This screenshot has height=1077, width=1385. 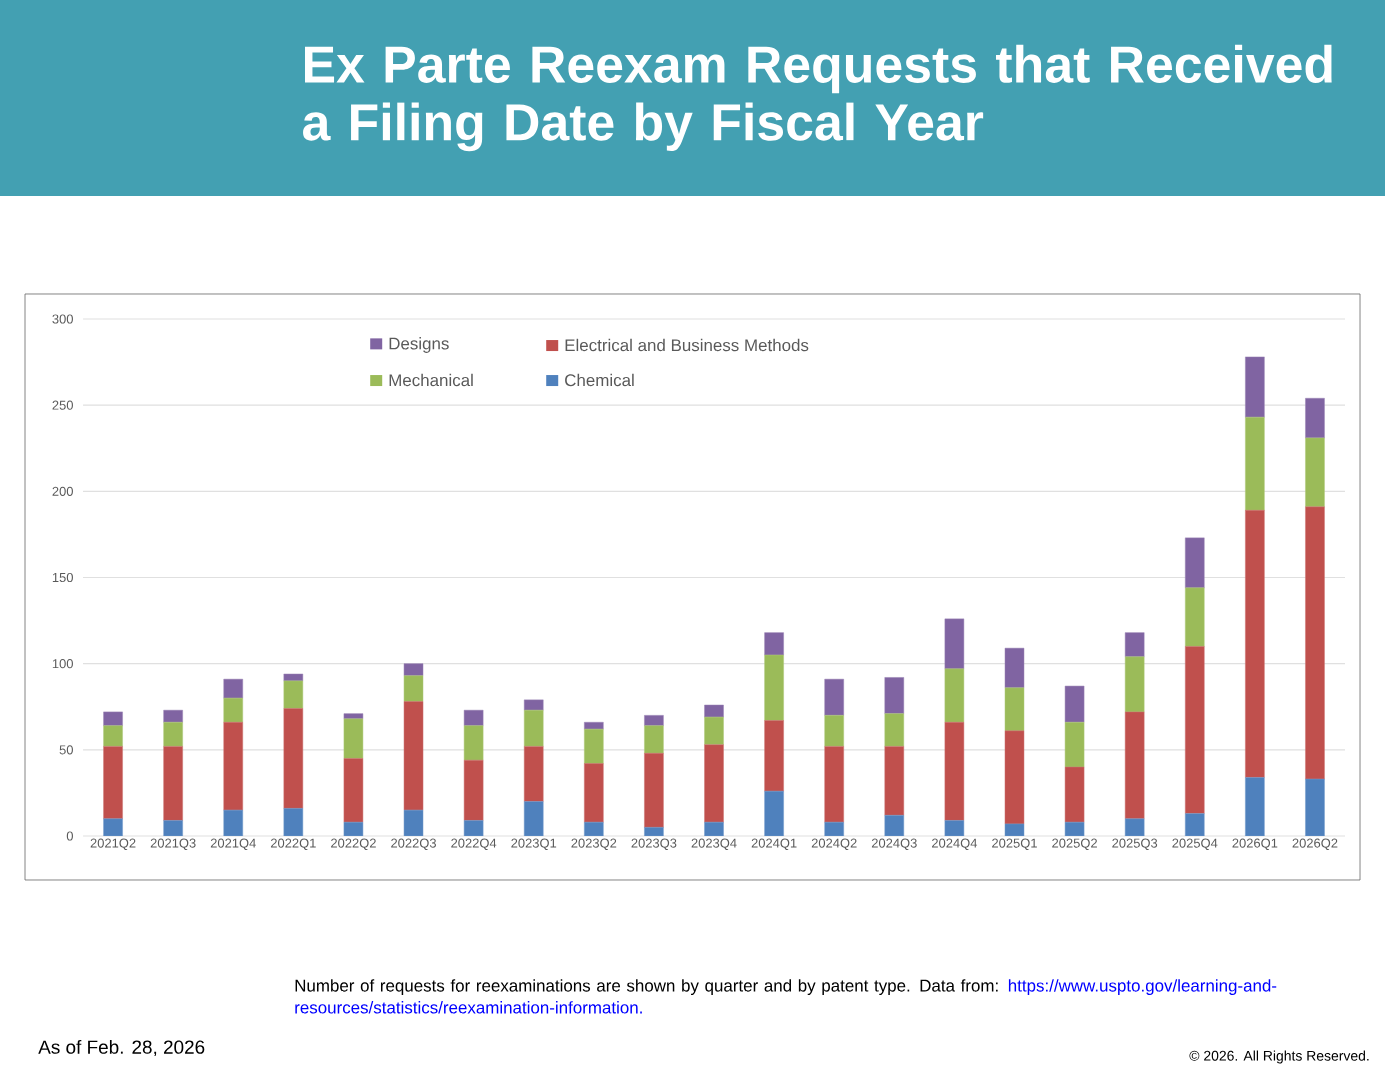 I want to click on x-tick-label: 2023Q2, so click(x=594, y=844).